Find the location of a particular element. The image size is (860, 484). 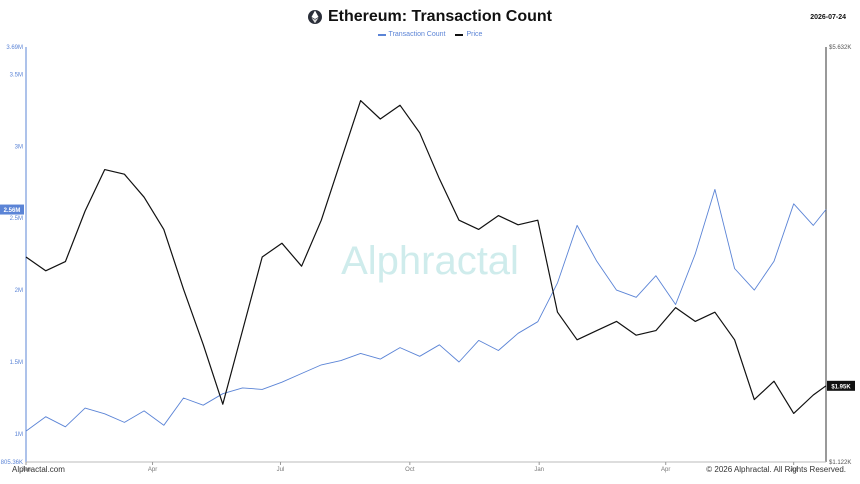

current-value-badge-right is located at coordinates (841, 385).